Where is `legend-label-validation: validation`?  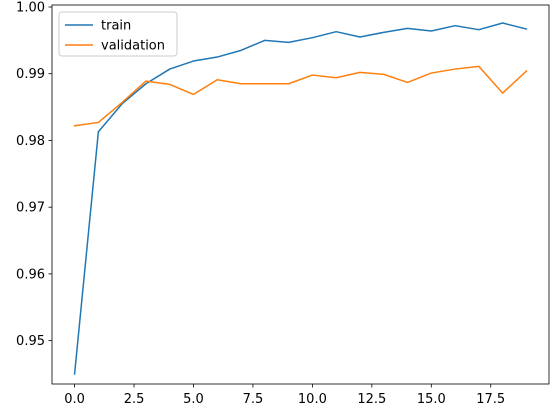 legend-label-validation: validation is located at coordinates (133, 46).